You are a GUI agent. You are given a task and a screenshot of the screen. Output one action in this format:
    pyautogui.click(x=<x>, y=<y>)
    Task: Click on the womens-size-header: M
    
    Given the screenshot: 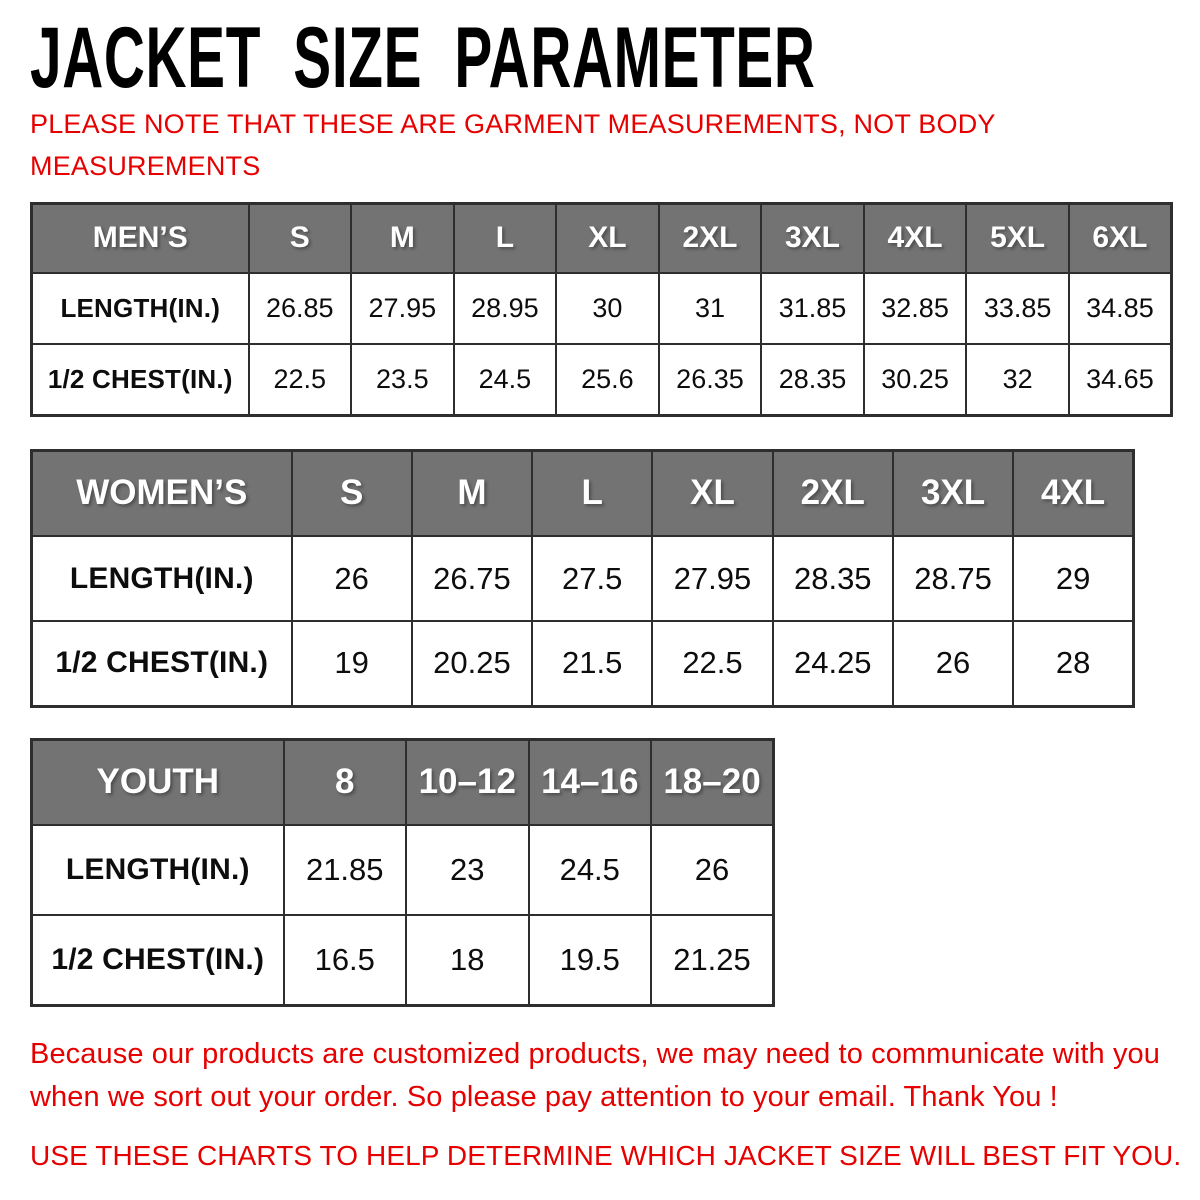 What is the action you would take?
    pyautogui.click(x=472, y=493)
    